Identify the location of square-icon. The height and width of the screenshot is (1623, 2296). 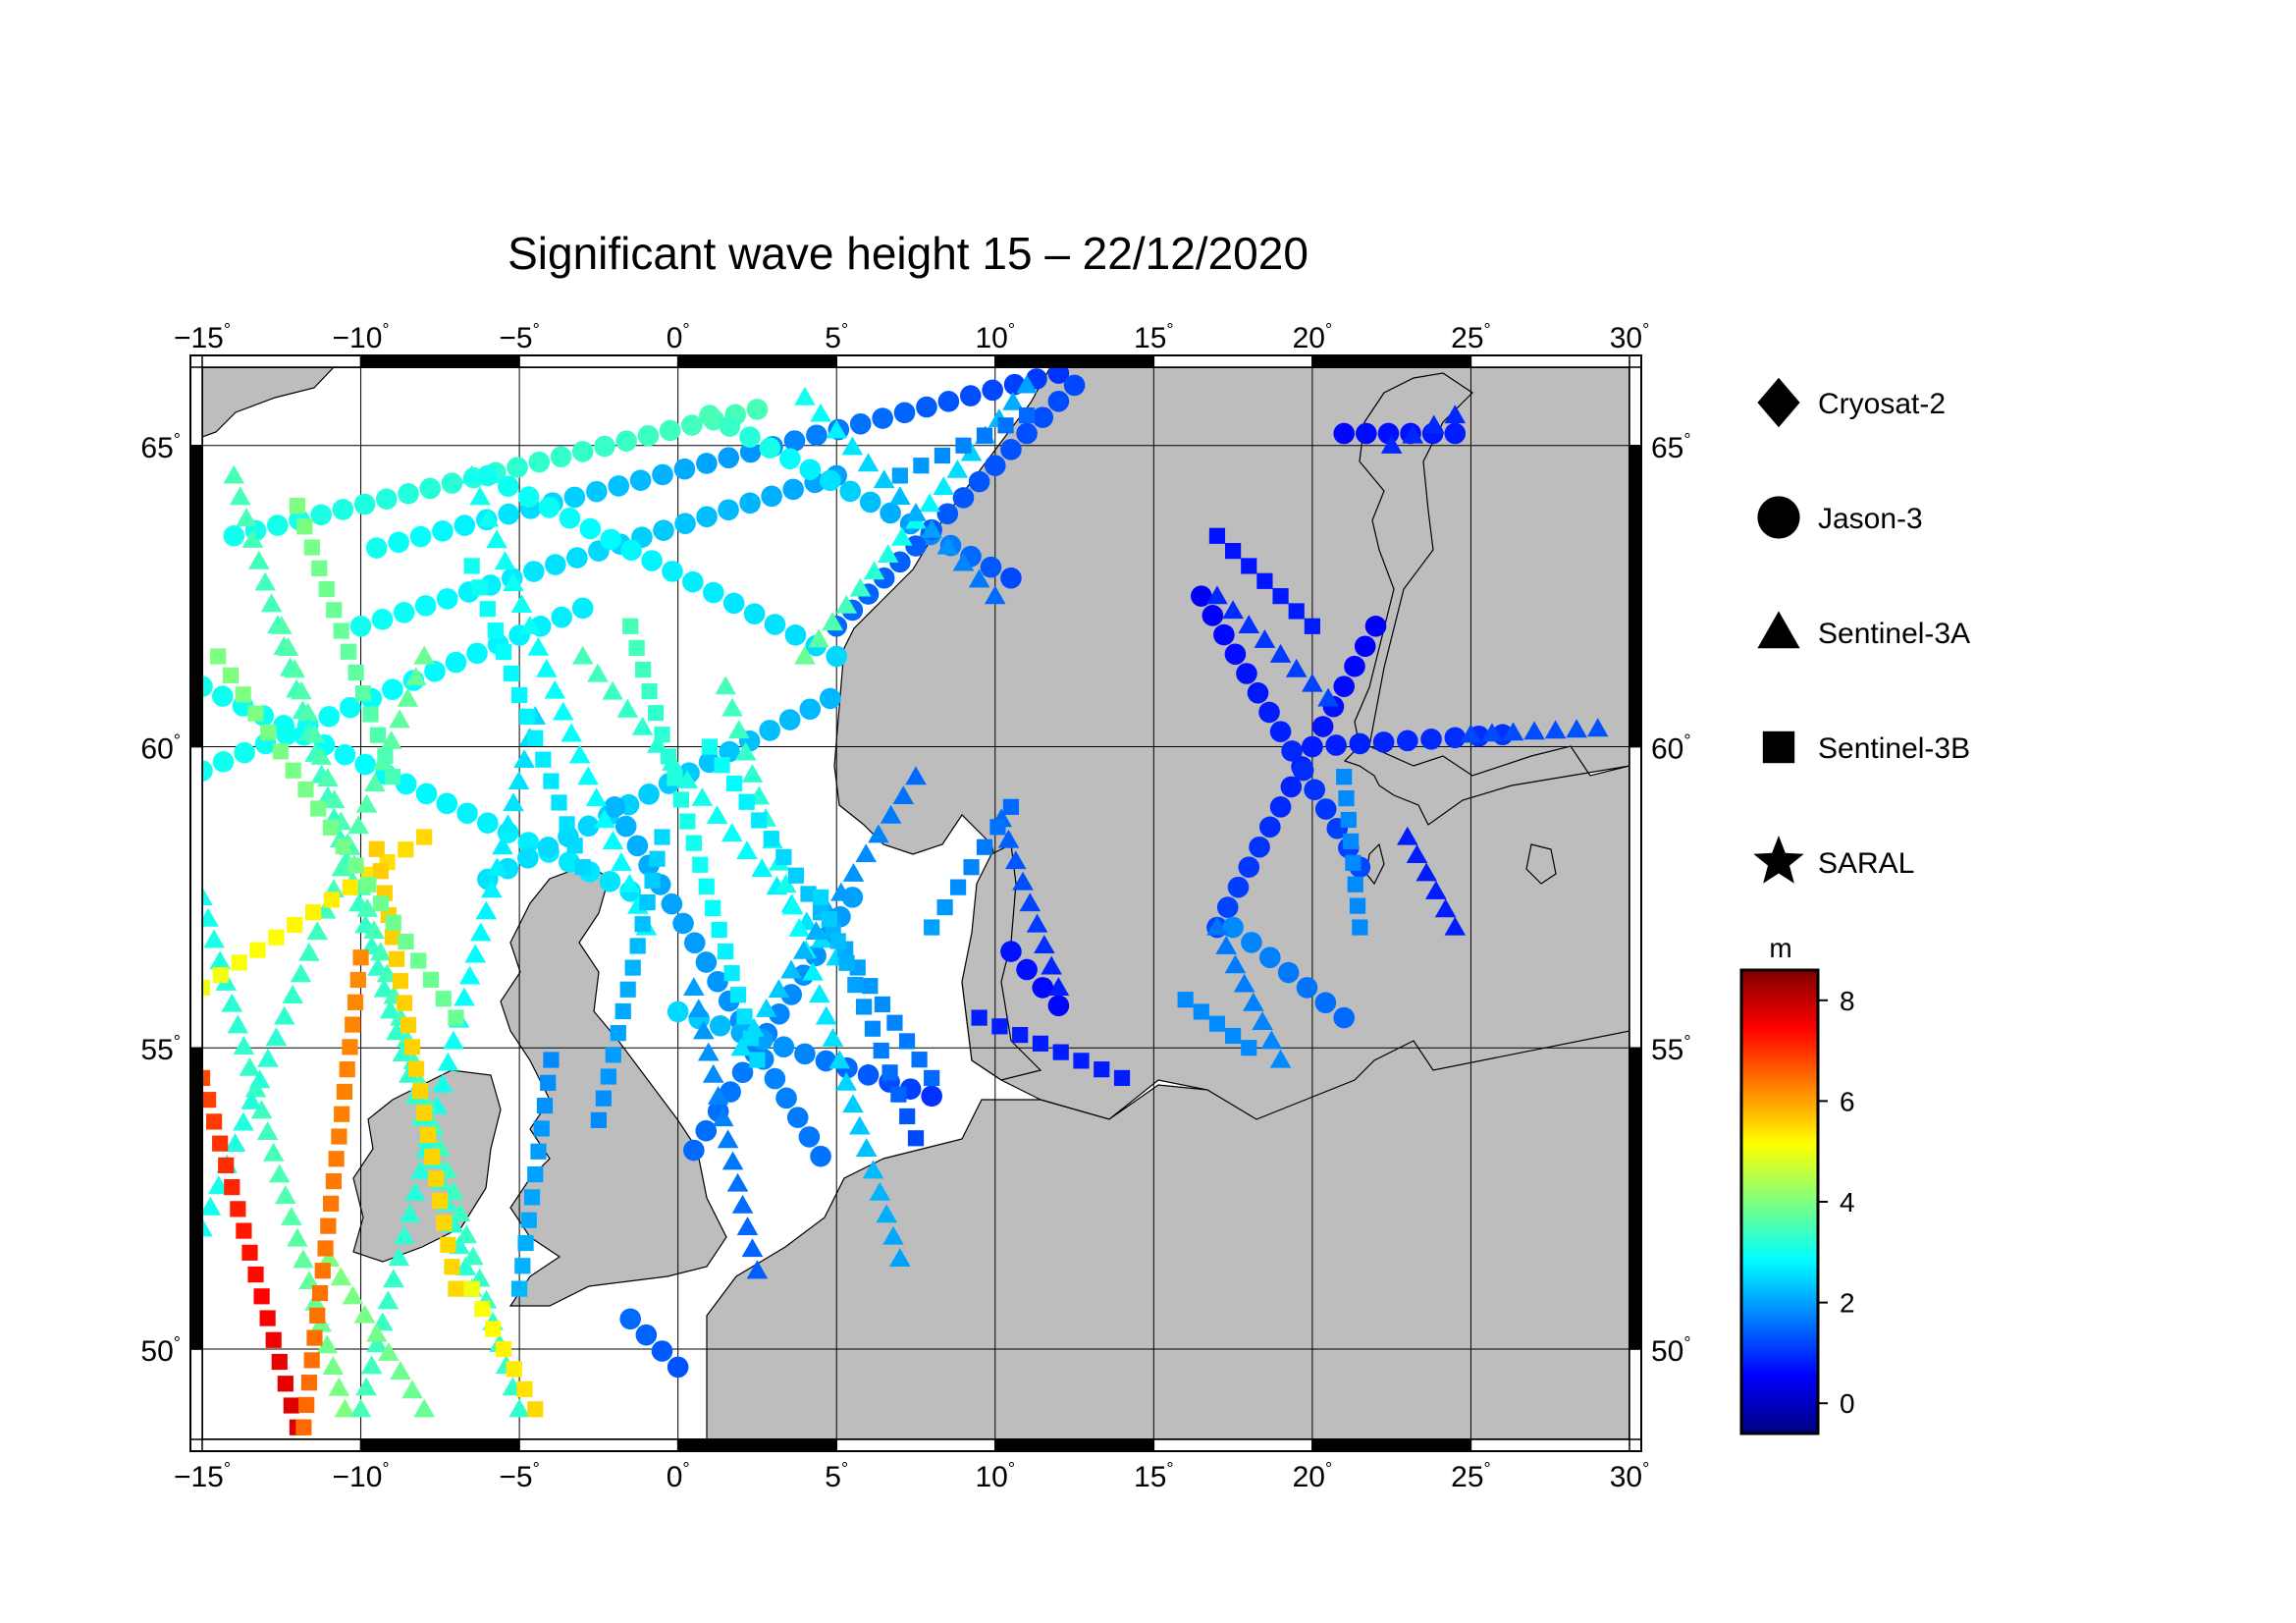
(1778, 747).